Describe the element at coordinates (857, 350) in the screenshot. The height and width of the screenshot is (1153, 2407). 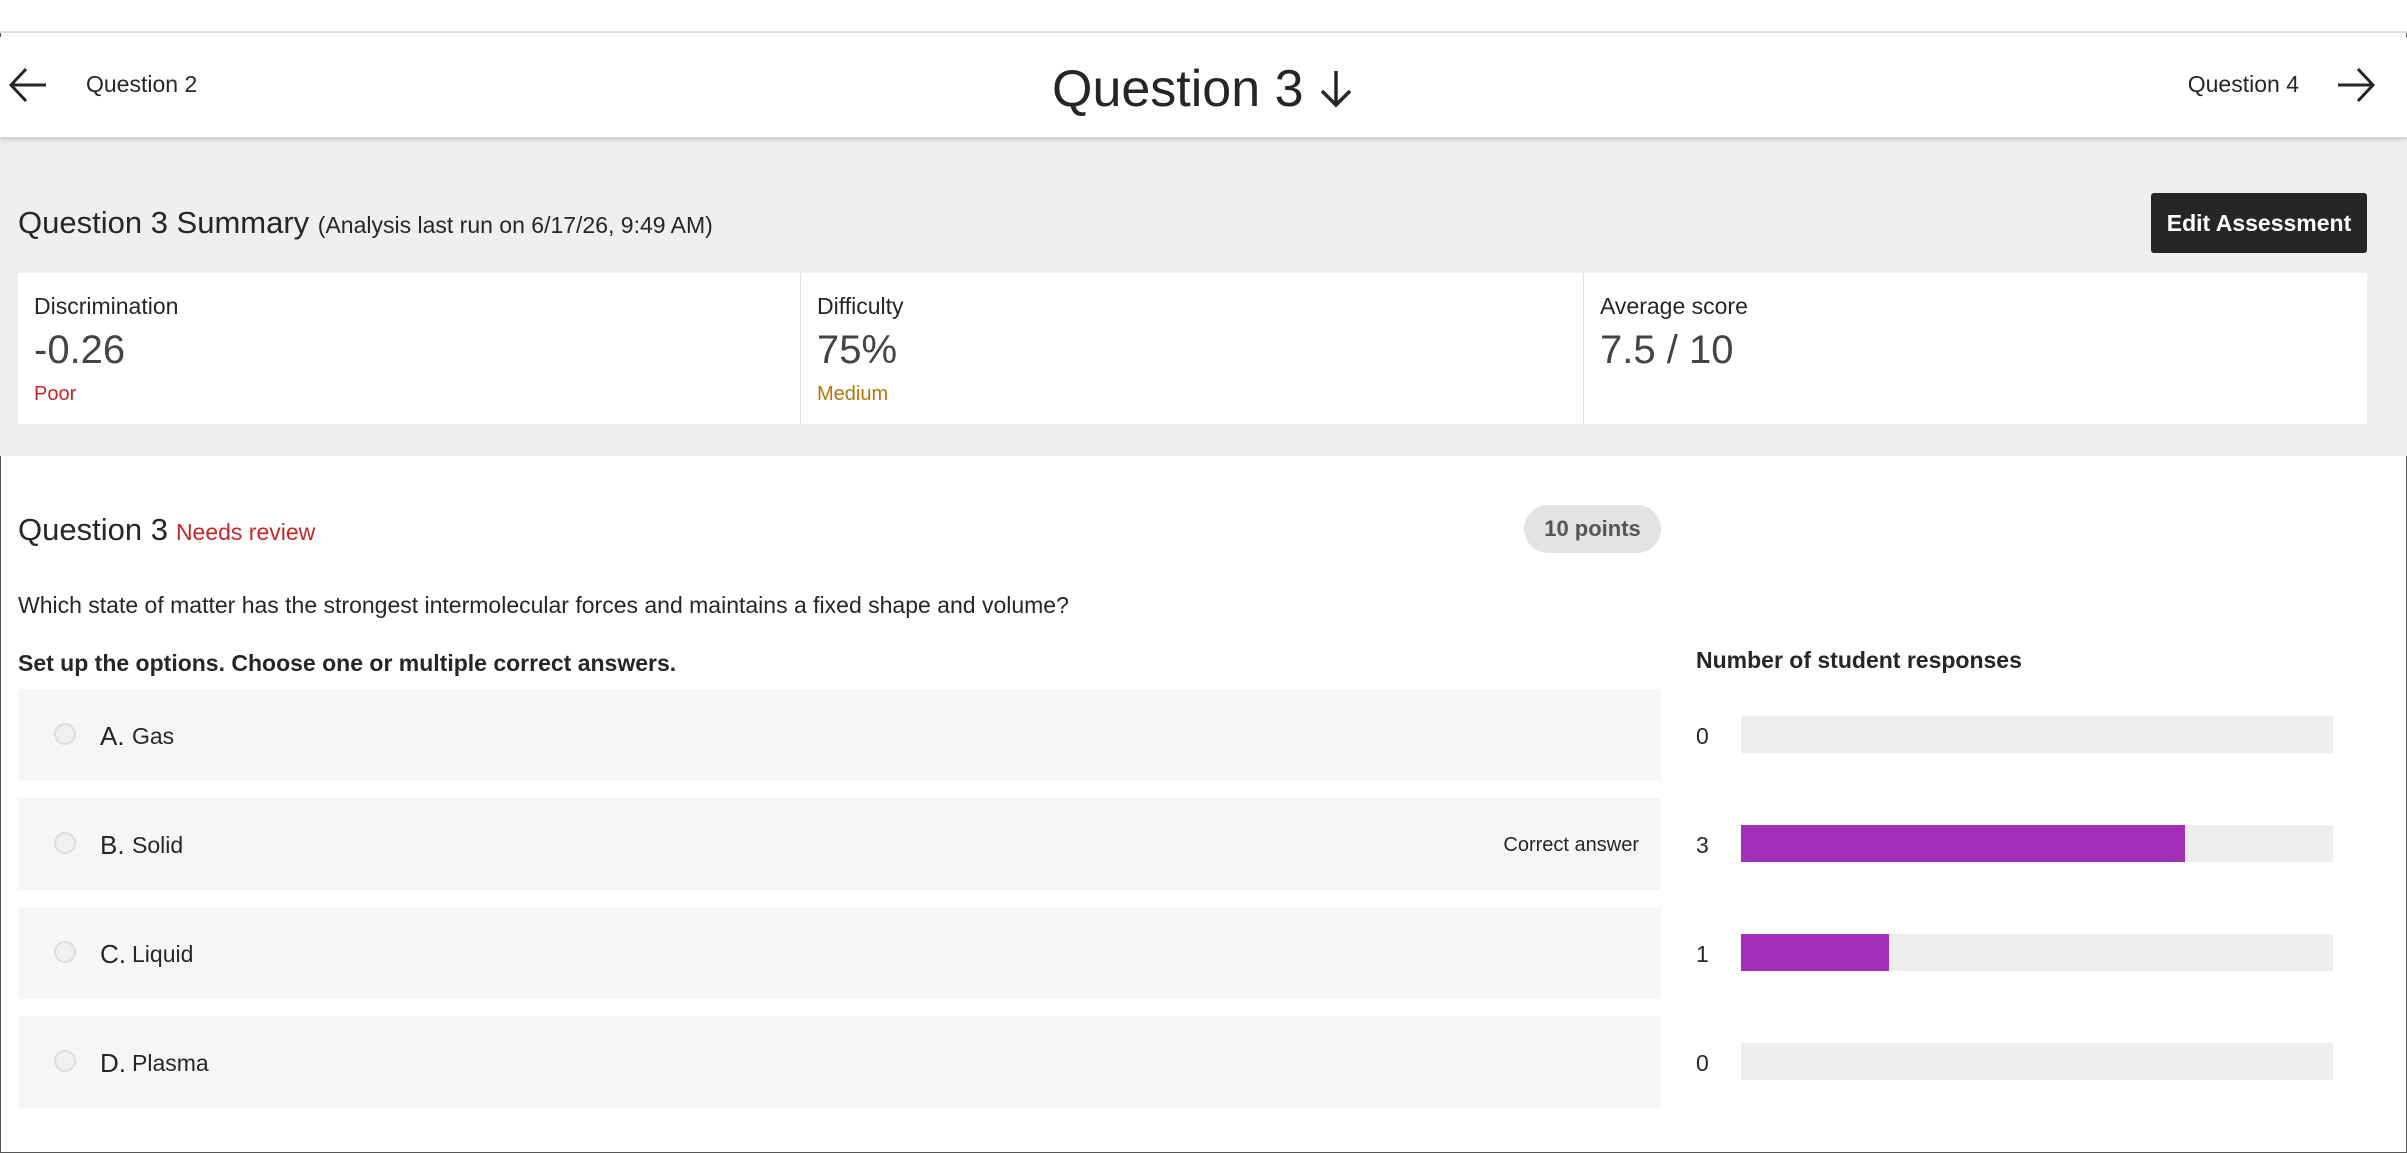
I see `metric-value: 75%` at that location.